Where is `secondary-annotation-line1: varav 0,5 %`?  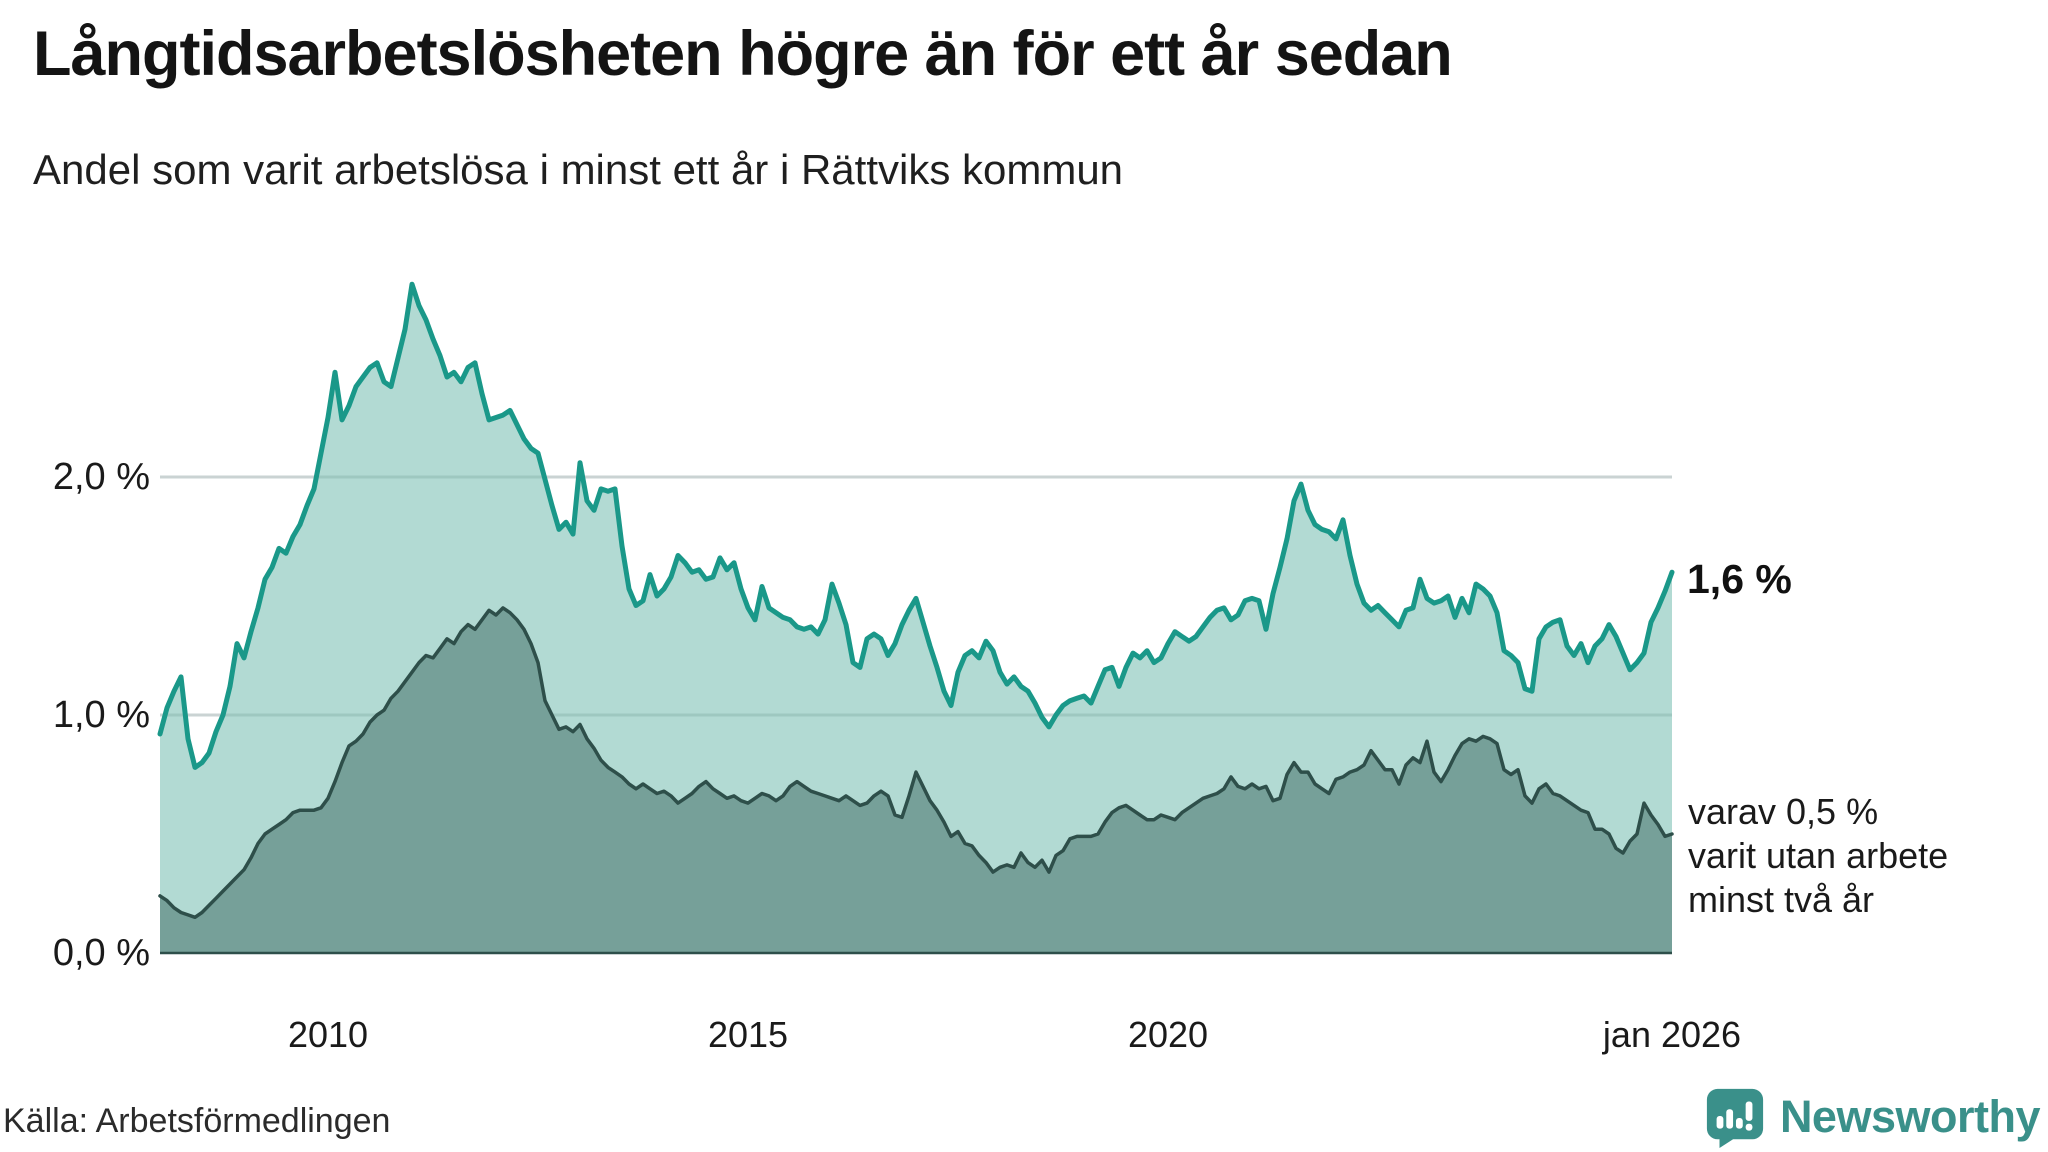 secondary-annotation-line1: varav 0,5 % is located at coordinates (1783, 811).